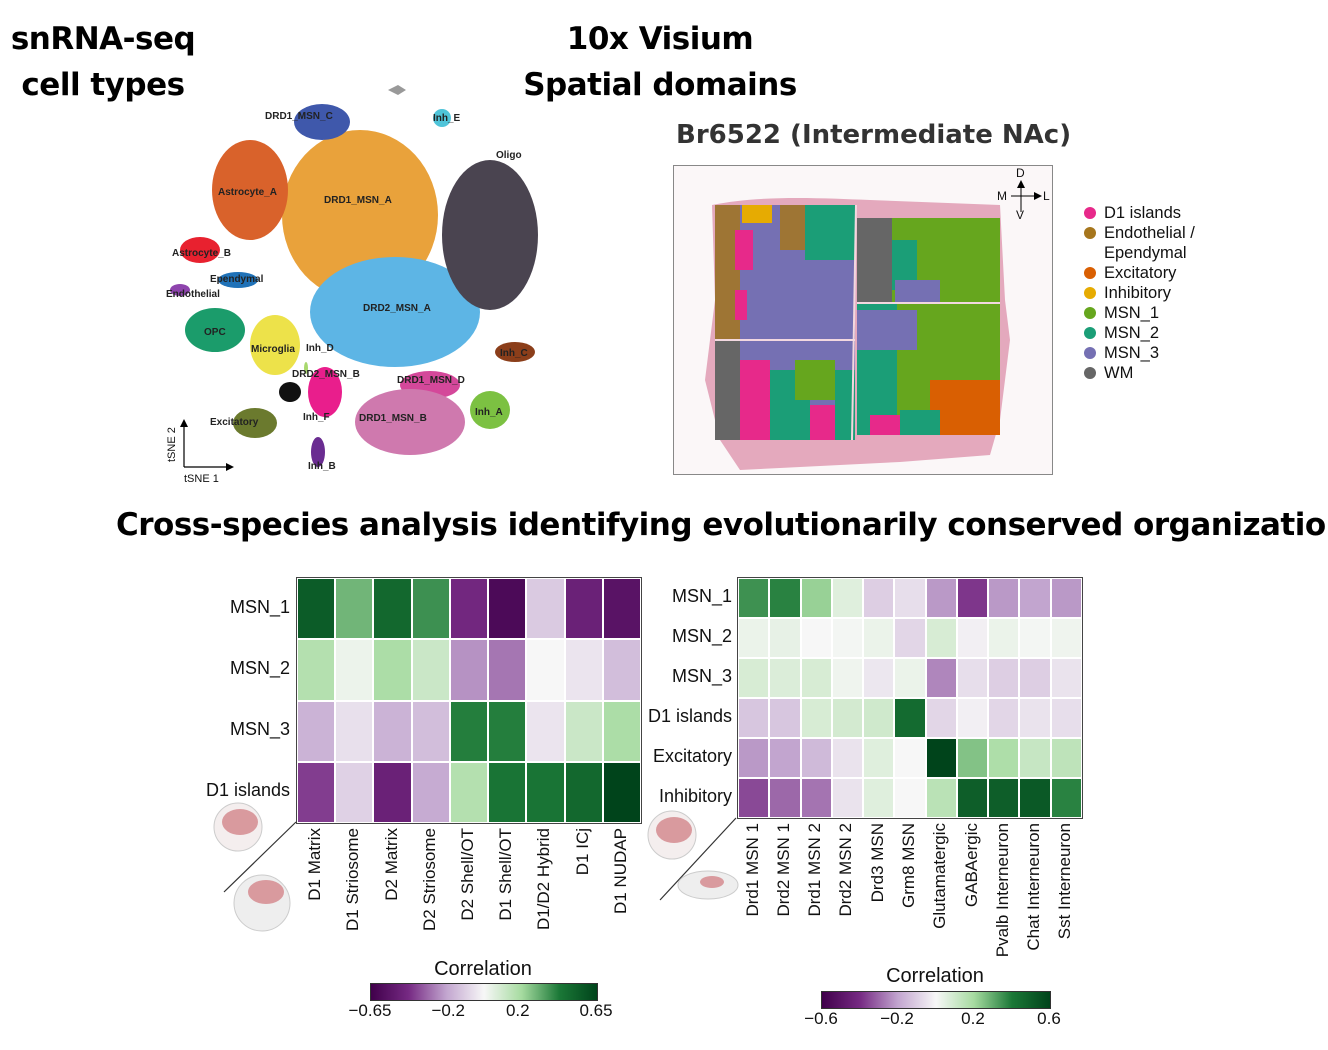 This screenshot has width=1328, height=1050. What do you see at coordinates (1149, 313) in the screenshot?
I see `legend-item-msn-1: MSN_1` at bounding box center [1149, 313].